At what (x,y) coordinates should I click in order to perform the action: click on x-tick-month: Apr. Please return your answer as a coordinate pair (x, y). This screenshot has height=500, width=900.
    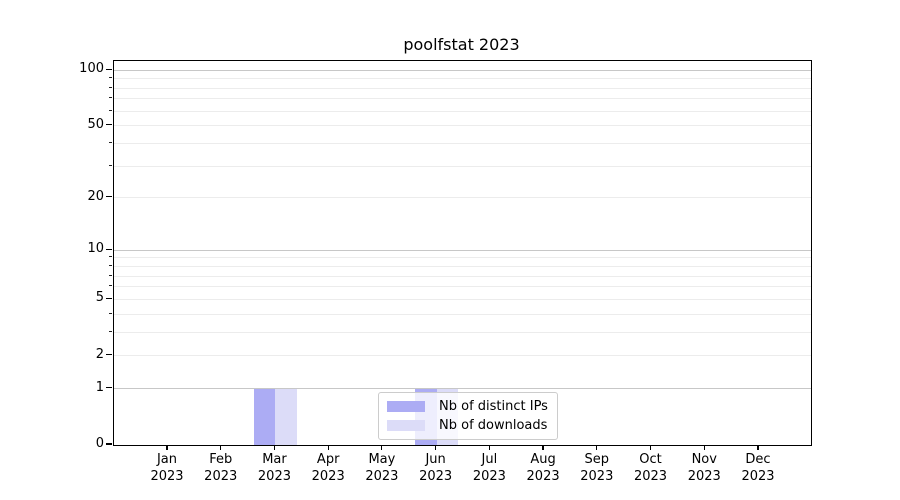
    Looking at the image, I should click on (328, 459).